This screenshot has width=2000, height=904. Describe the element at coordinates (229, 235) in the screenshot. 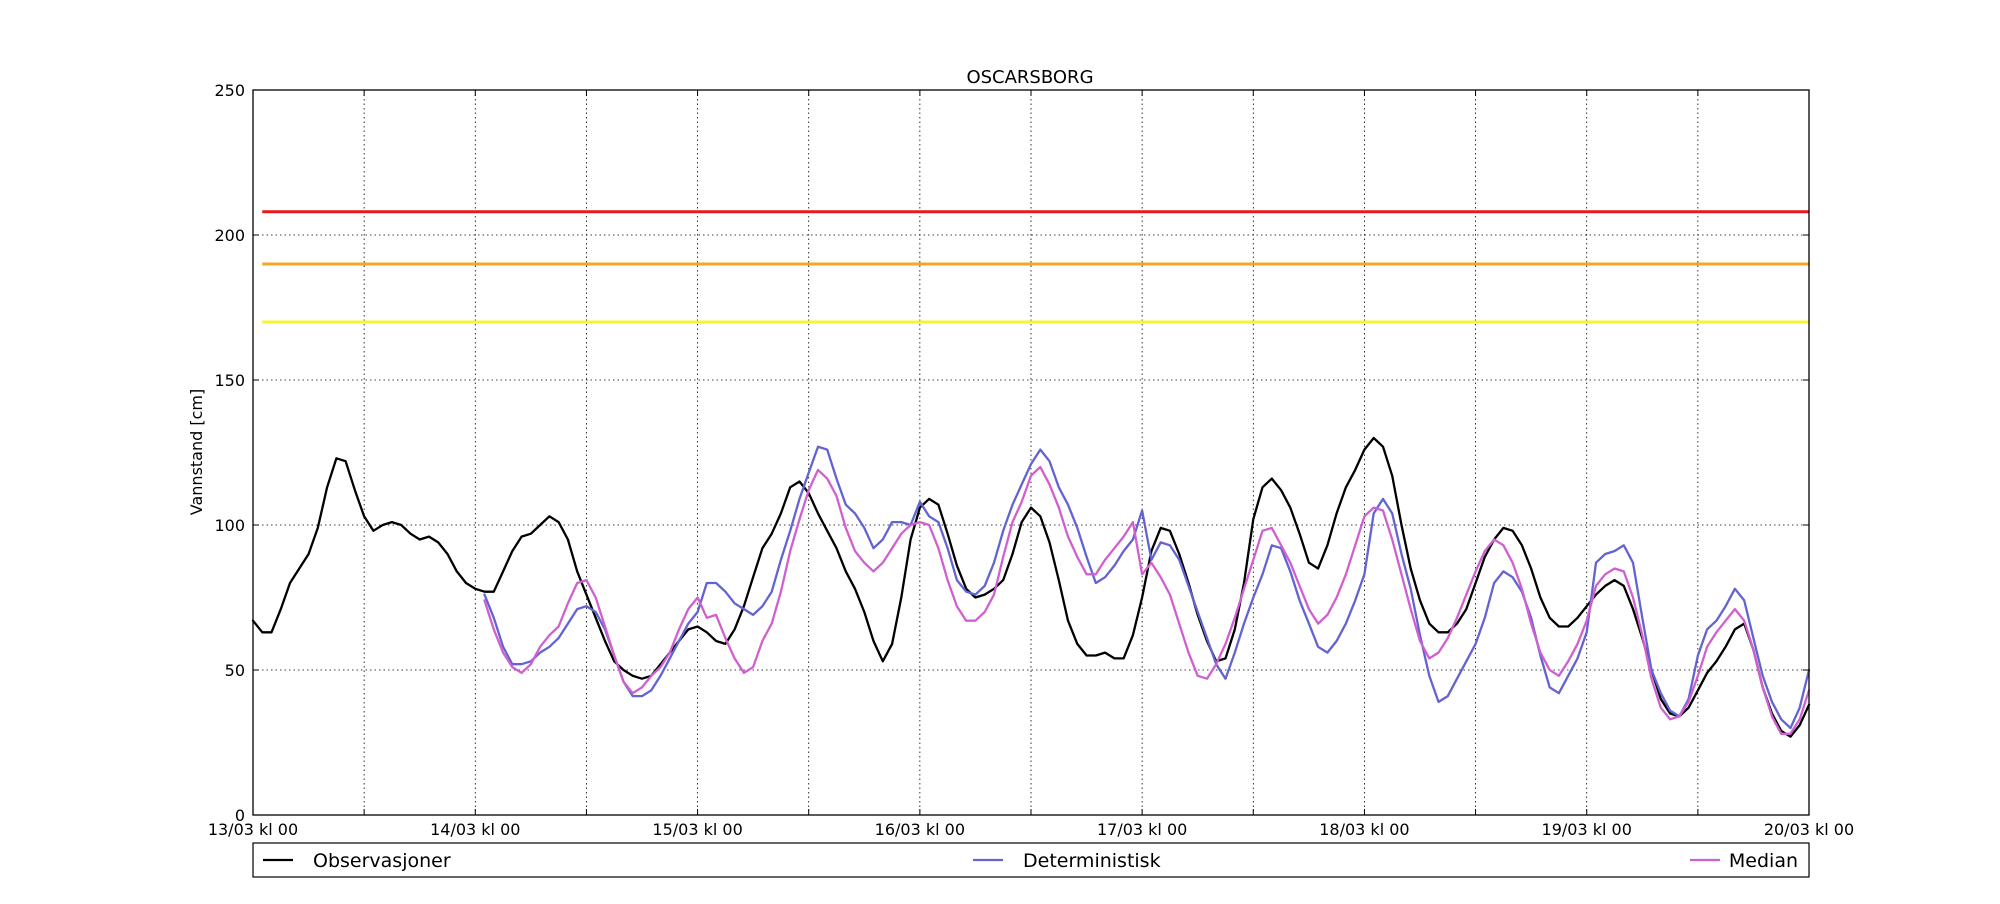

I see `y-tick-label: 200` at that location.